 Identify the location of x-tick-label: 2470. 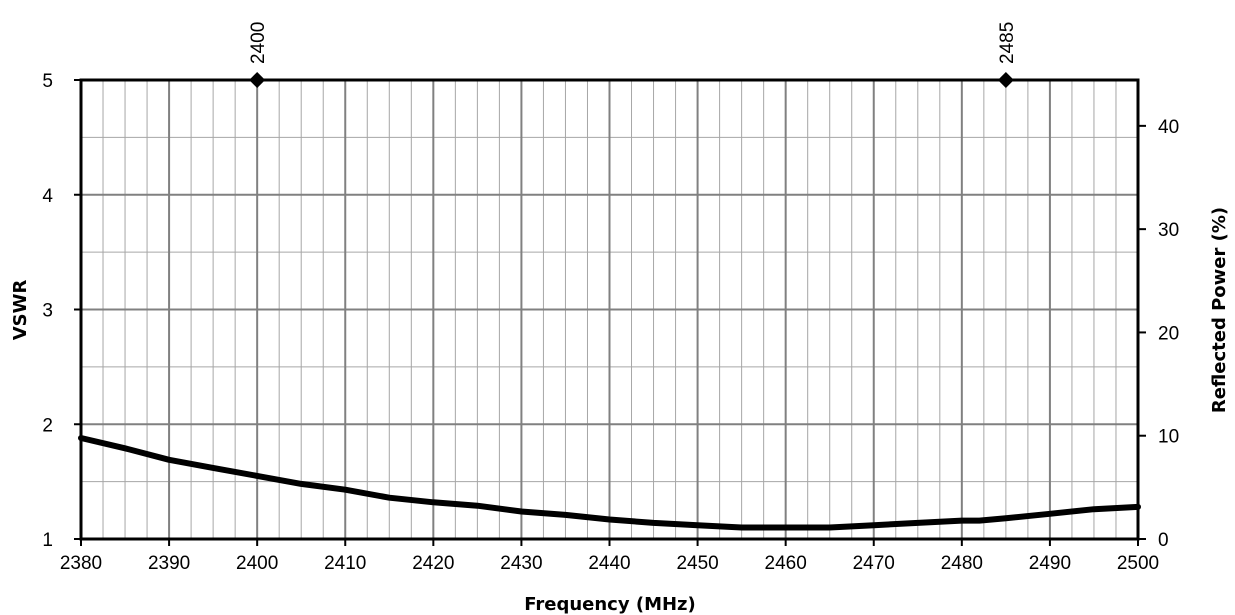
(874, 563).